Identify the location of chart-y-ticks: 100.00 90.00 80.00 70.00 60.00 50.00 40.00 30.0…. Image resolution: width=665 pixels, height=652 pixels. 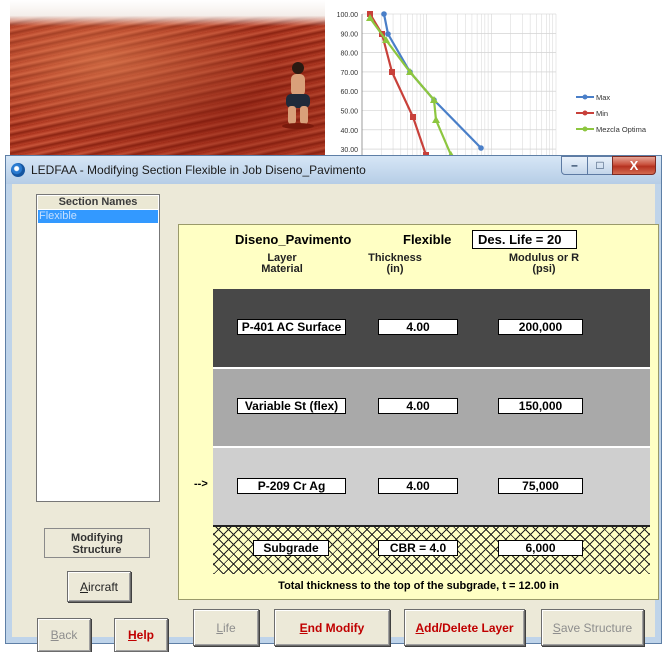
(348, 83).